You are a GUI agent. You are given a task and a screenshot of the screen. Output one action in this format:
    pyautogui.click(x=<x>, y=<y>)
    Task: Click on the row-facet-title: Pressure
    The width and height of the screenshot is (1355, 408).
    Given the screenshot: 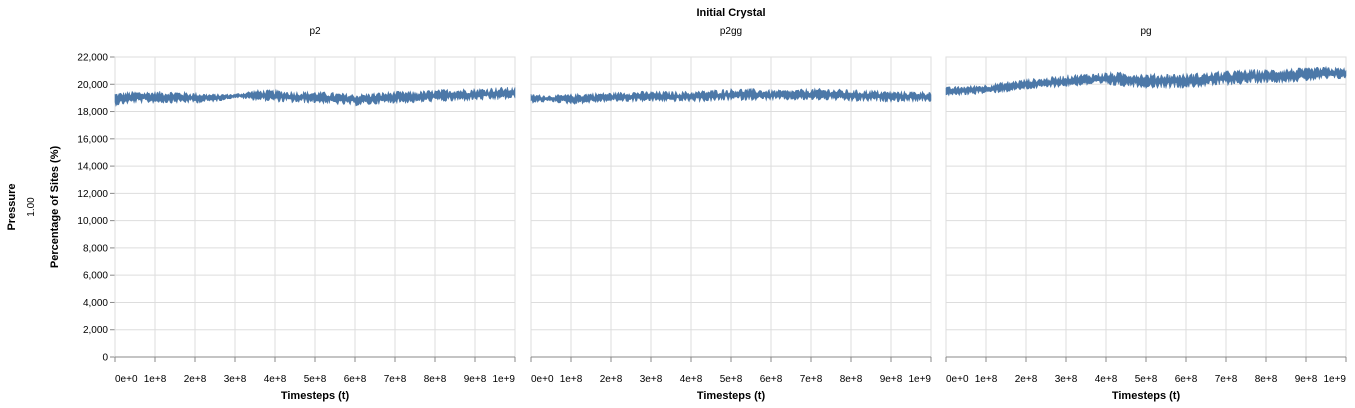 What is the action you would take?
    pyautogui.click(x=12, y=206)
    